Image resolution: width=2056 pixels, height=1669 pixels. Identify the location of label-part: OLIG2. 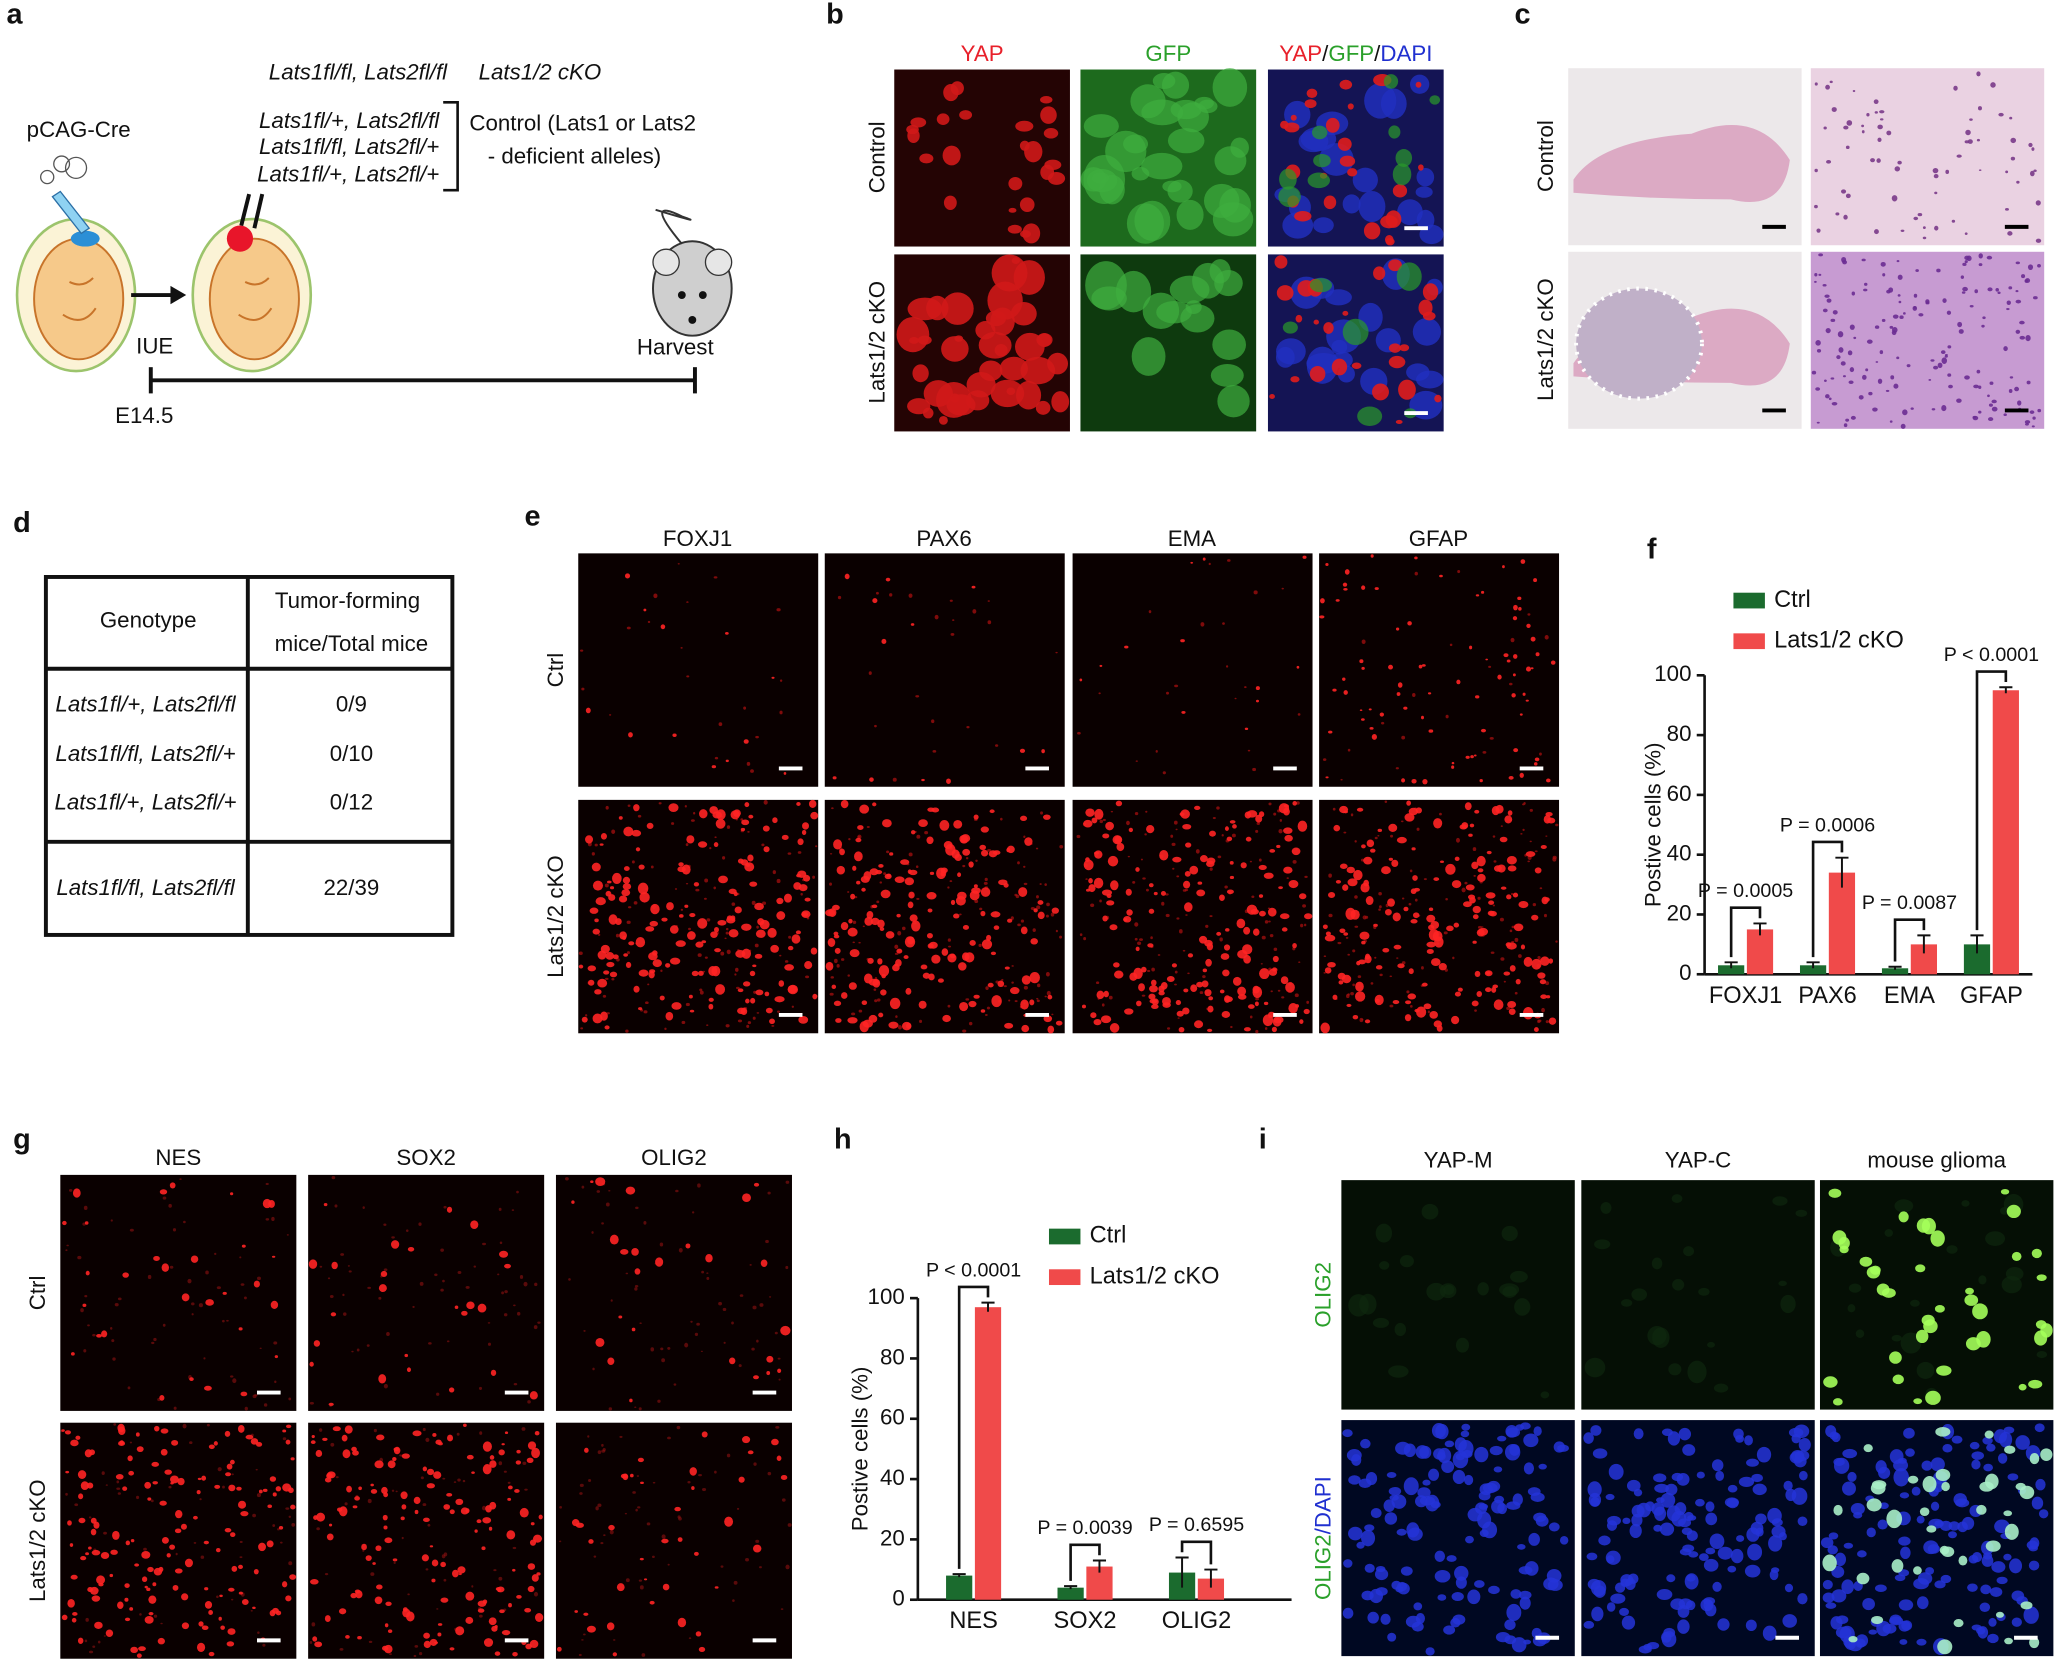
(1322, 1295).